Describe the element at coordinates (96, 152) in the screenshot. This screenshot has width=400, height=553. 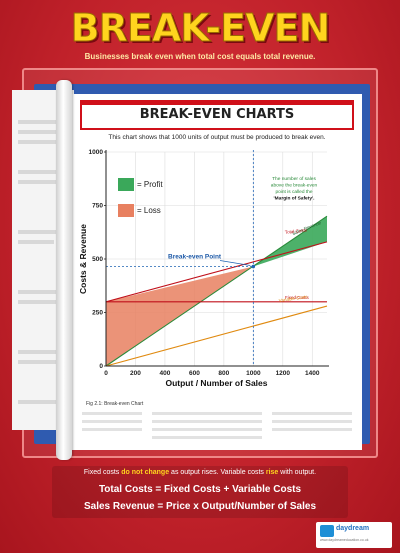
I see `y-tick-label: 1000` at that location.